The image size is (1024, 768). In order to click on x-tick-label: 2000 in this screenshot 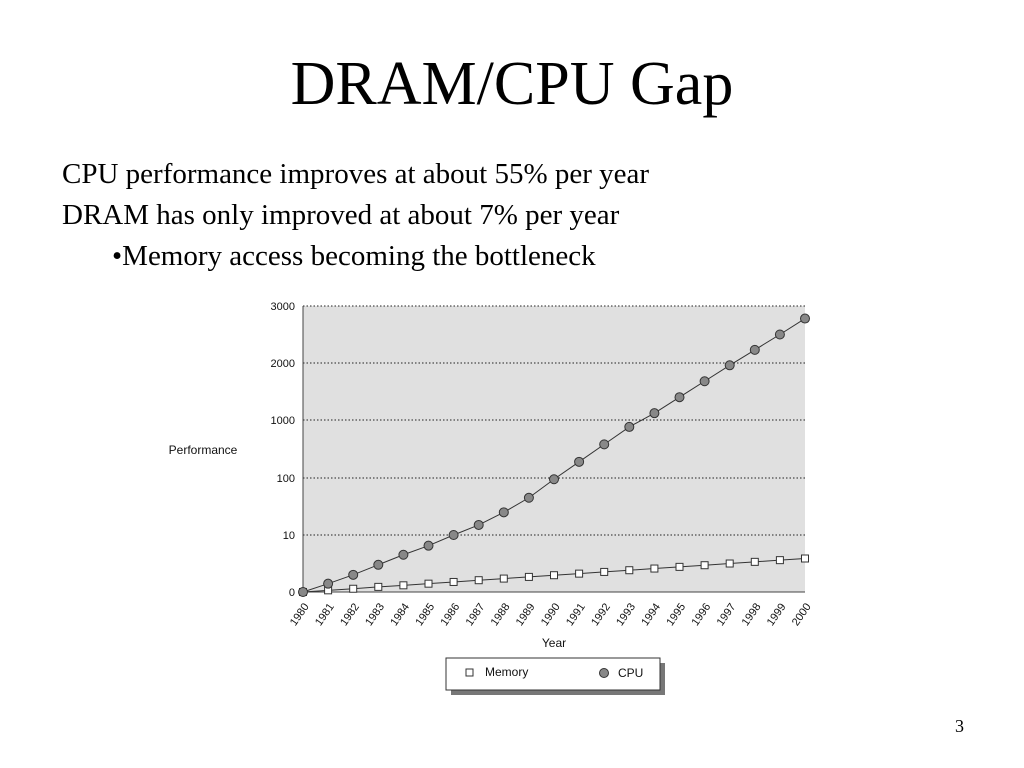, I will do `click(802, 614)`.